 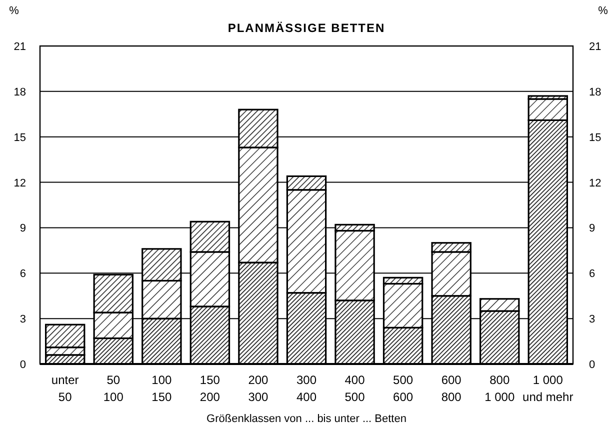 I want to click on y-tick-label: 18, so click(x=20, y=92).